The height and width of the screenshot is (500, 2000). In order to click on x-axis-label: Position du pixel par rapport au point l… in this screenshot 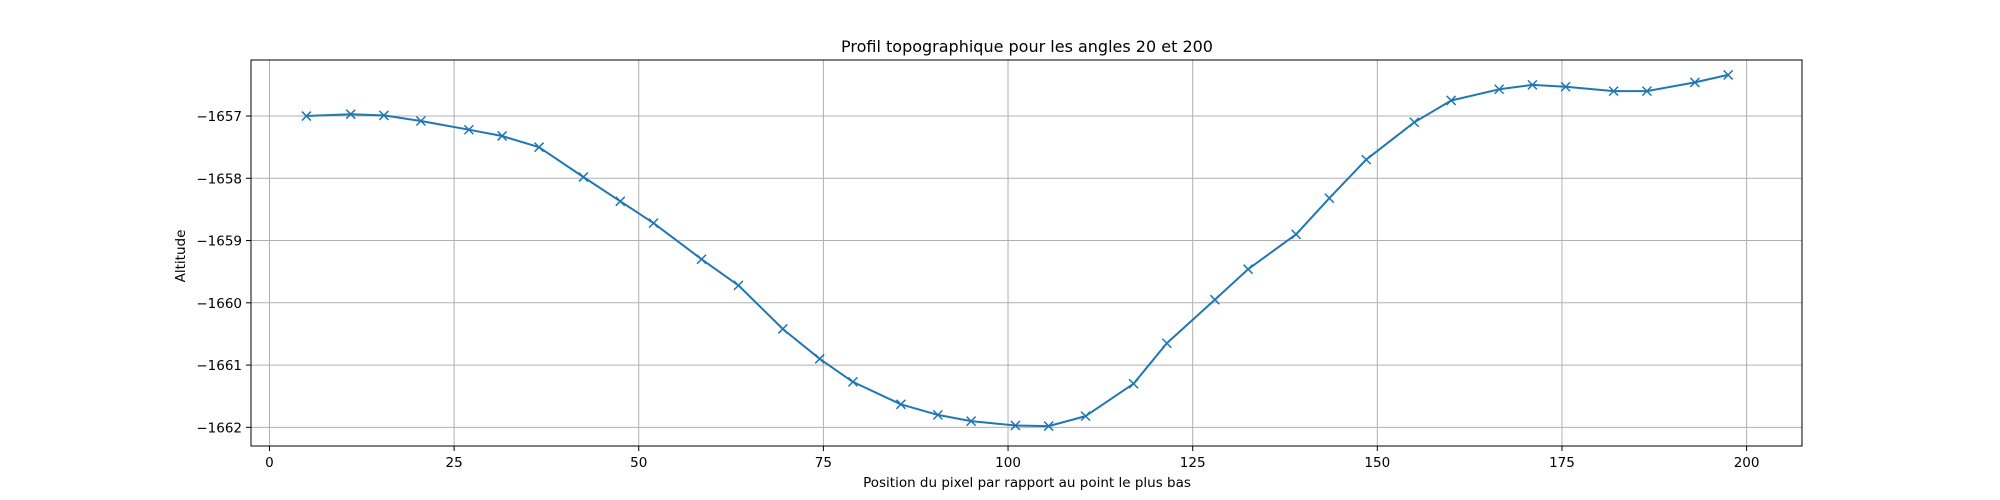, I will do `click(1027, 483)`.